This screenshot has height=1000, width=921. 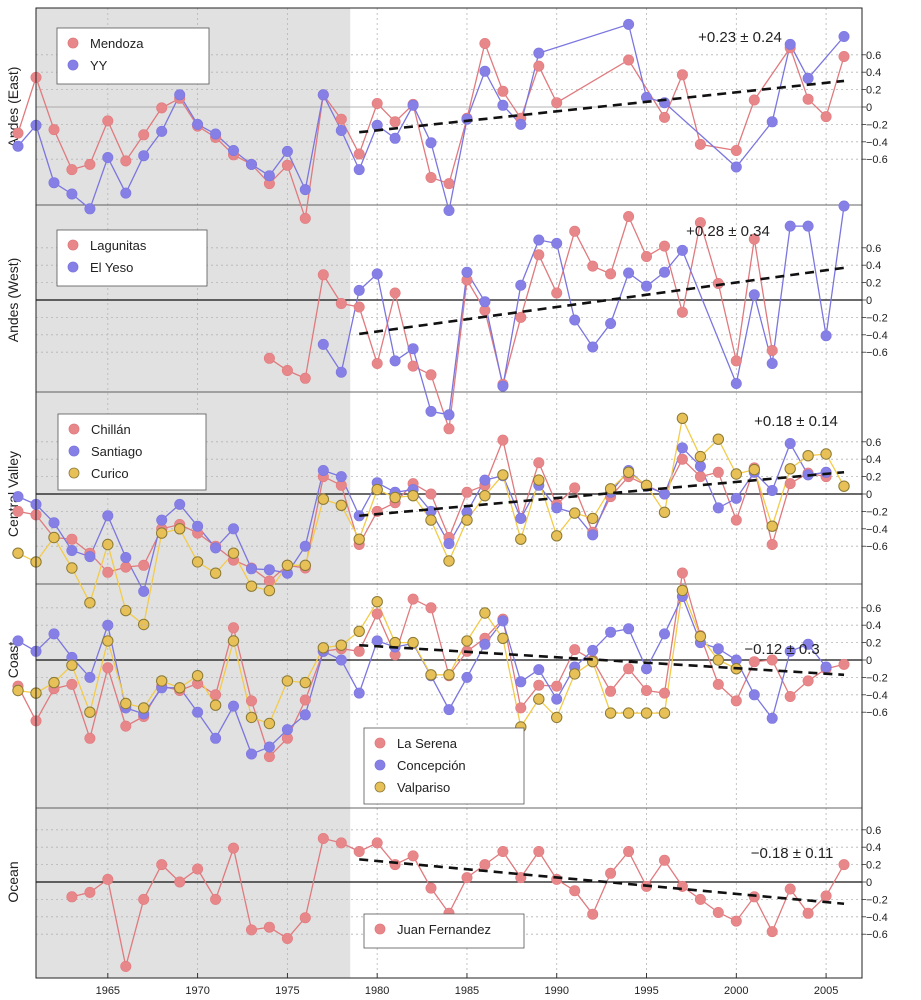 I want to click on legend-label: Chillán, so click(x=111, y=429).